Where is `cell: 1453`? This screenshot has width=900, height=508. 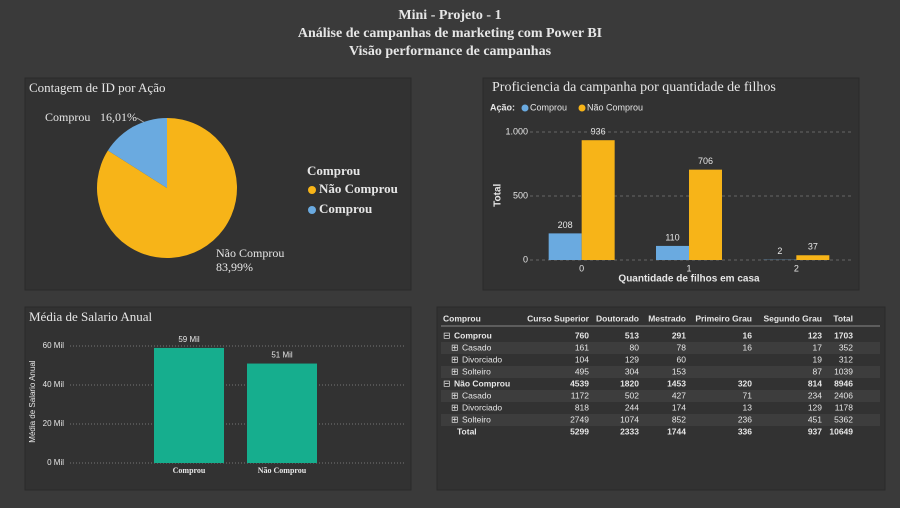 cell: 1453 is located at coordinates (676, 383).